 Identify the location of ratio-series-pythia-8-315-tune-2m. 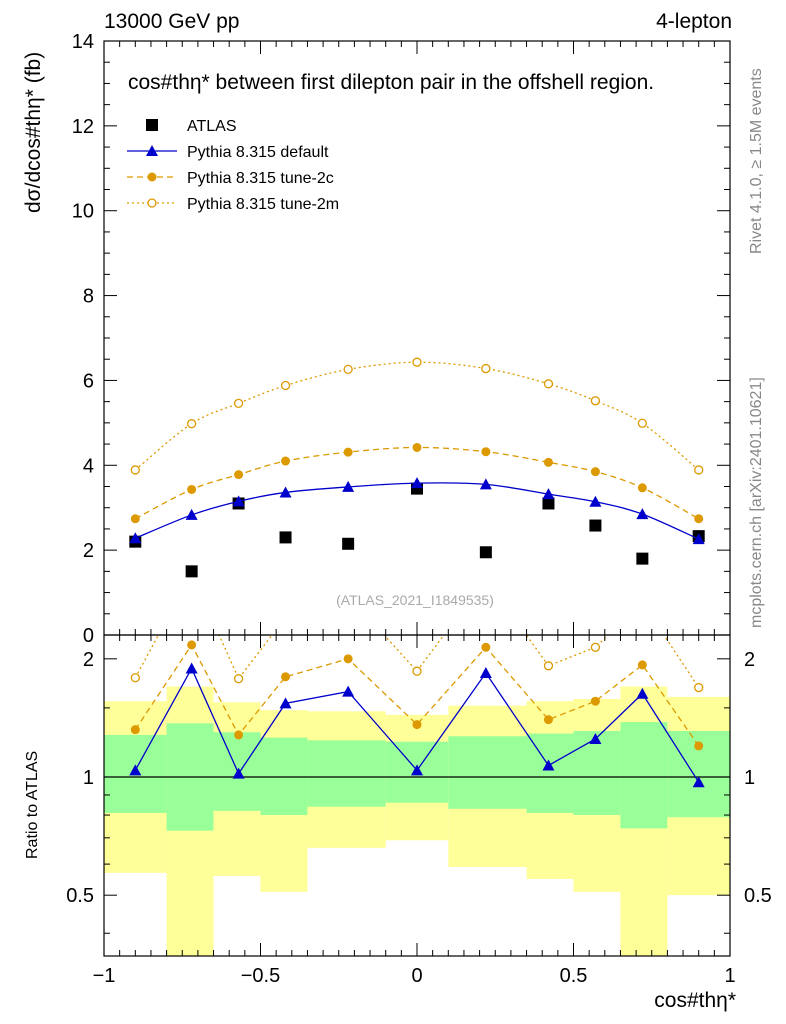
(417, 646).